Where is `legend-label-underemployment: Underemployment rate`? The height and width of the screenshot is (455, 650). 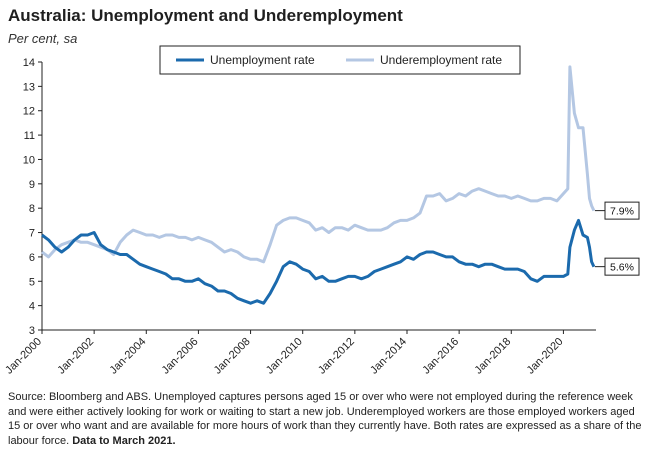
legend-label-underemployment: Underemployment rate is located at coordinates (441, 60).